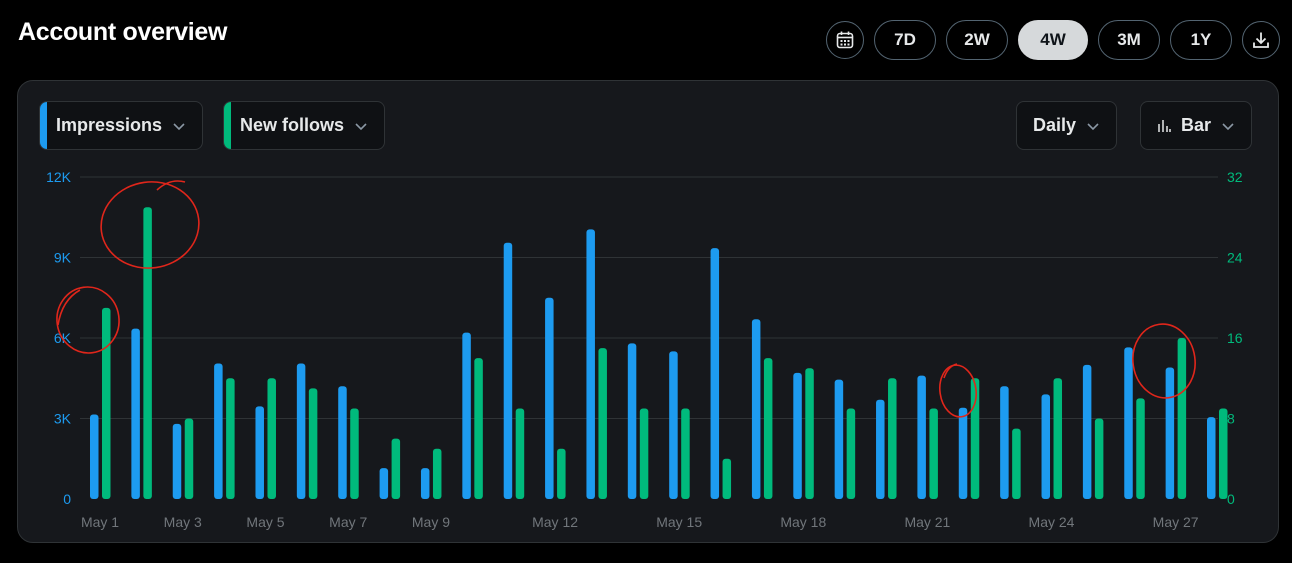 This screenshot has height=563, width=1292. Describe the element at coordinates (227, 125) in the screenshot. I see `new-follows-color-swatch` at that location.